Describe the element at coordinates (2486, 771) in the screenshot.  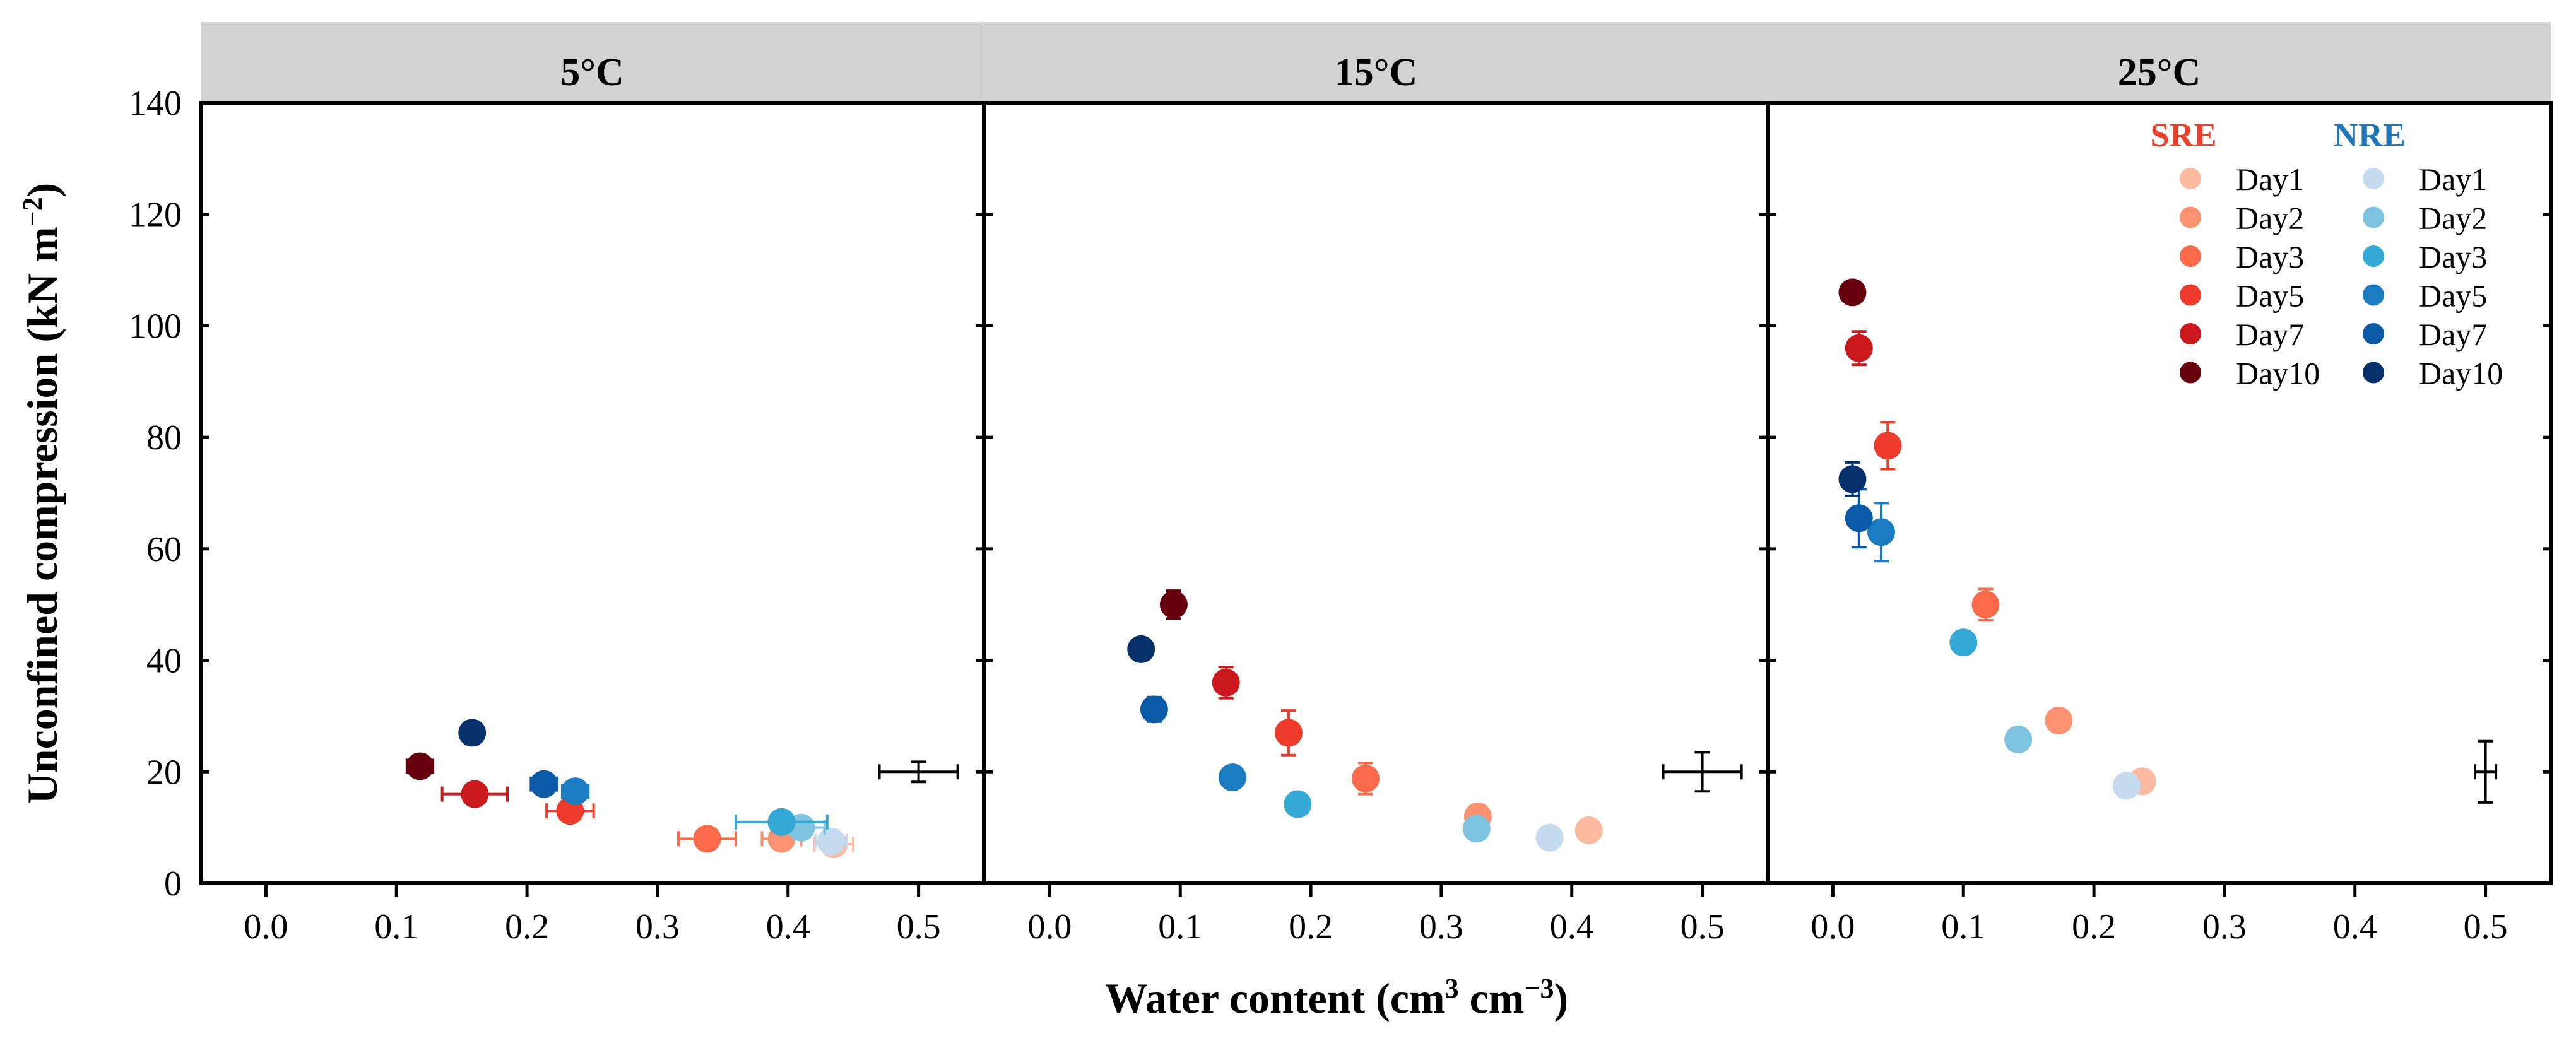
I see `reference-error-bar` at that location.